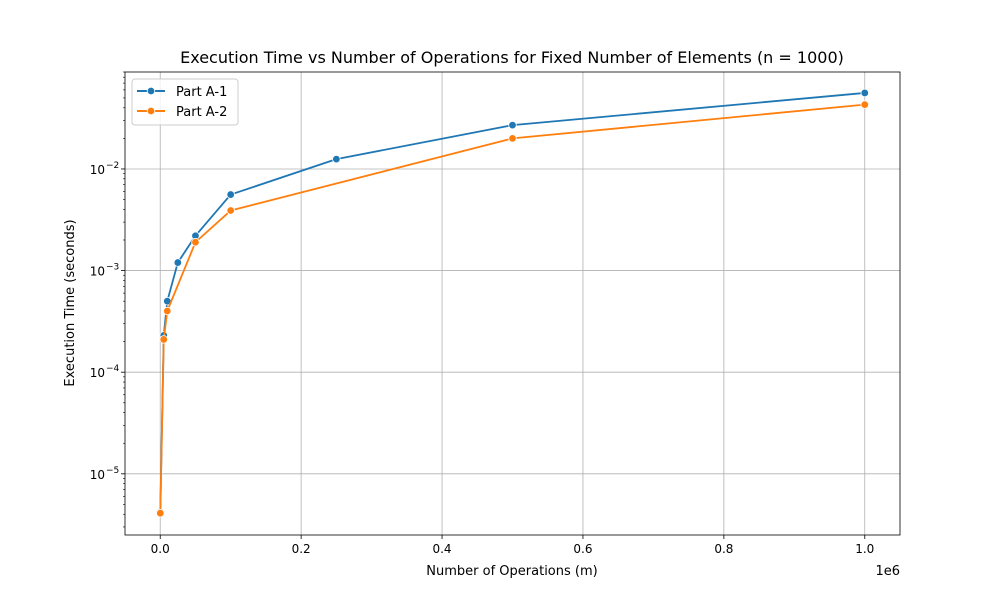  I want to click on x-axis-offset-label: 1e6, so click(887, 571).